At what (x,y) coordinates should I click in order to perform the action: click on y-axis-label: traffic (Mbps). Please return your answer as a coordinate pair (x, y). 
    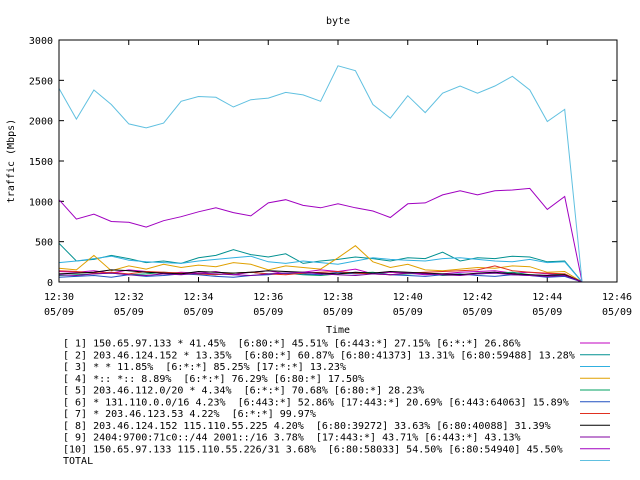
    Looking at the image, I should click on (11, 161).